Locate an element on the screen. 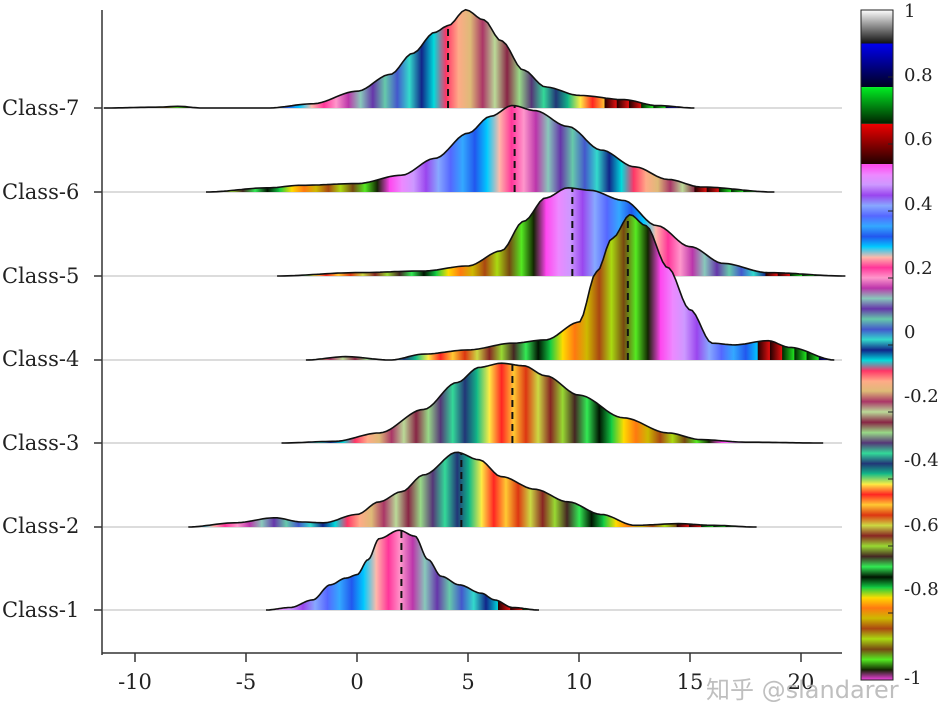 The height and width of the screenshot is (705, 946). y-ticks is located at coordinates (98, 359).